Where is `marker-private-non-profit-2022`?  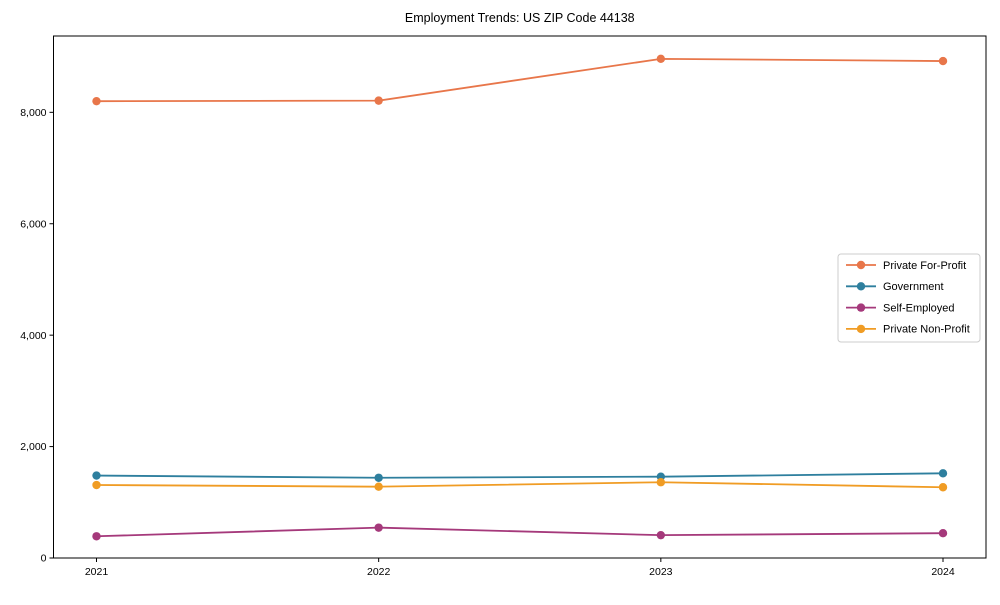
marker-private-non-profit-2022 is located at coordinates (378, 486).